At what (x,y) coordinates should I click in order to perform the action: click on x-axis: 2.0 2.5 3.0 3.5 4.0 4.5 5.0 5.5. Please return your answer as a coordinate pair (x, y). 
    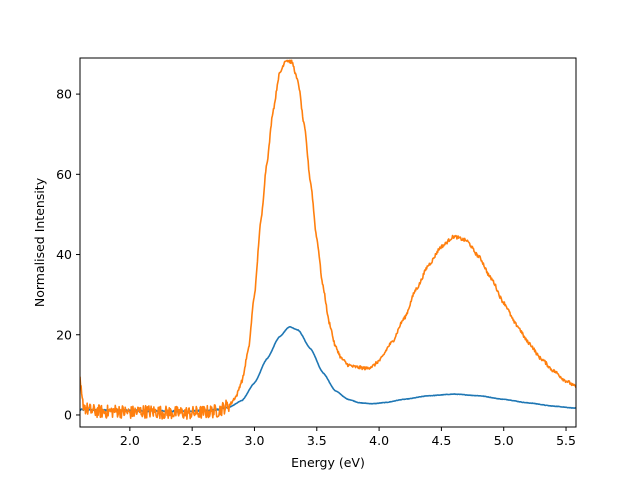
    Looking at the image, I should click on (348, 437).